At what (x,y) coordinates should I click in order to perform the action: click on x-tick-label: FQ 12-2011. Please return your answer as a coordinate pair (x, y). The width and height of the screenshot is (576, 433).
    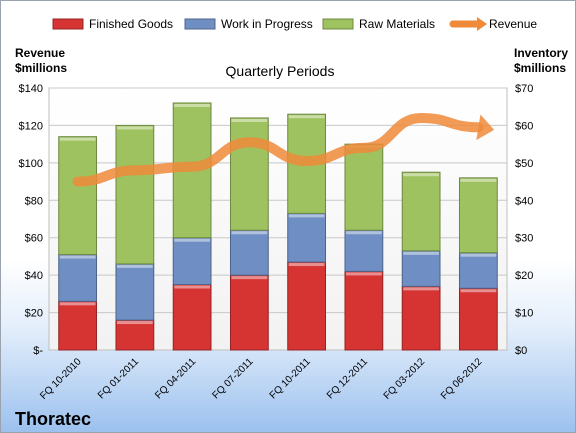
    Looking at the image, I should click on (347, 378).